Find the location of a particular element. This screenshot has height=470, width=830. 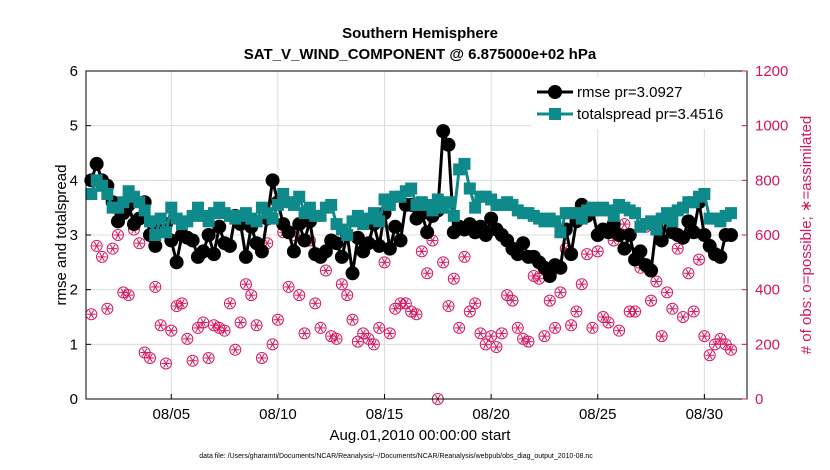

x-tick-label: 08/05 is located at coordinates (172, 414).